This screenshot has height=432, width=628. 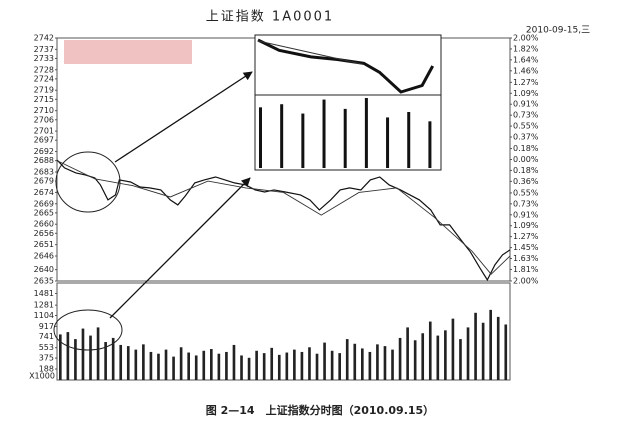 I want to click on inset-average-line, so click(x=310, y=53).